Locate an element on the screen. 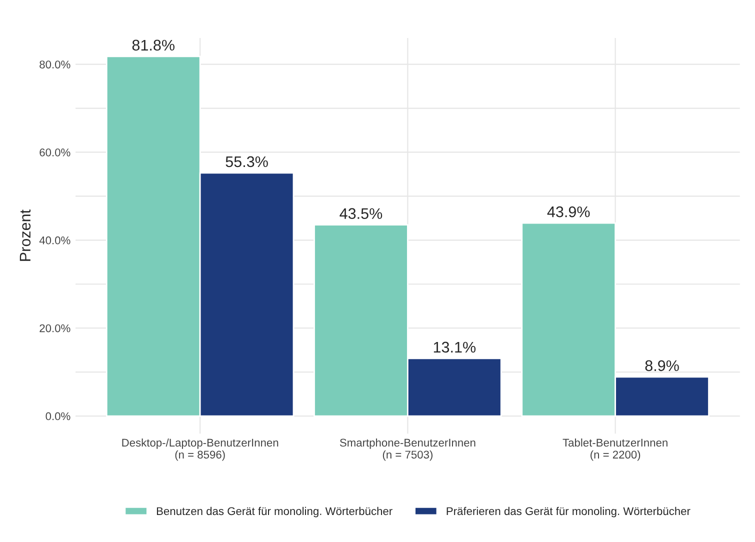 Image resolution: width=755 pixels, height=542 pixels. data-label: 8.9% is located at coordinates (662, 366).